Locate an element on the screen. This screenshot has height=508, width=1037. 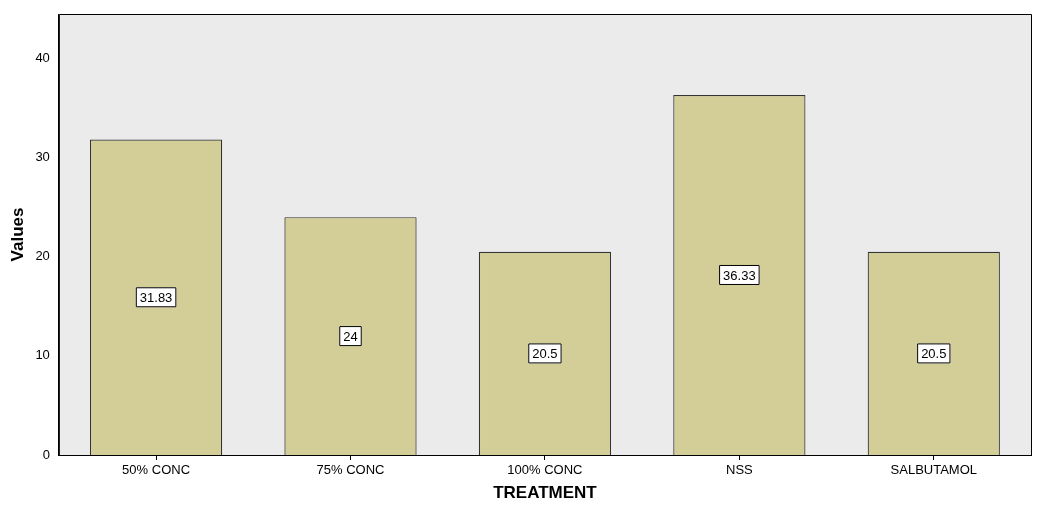
x-tick-label: 100% CONC is located at coordinates (545, 470).